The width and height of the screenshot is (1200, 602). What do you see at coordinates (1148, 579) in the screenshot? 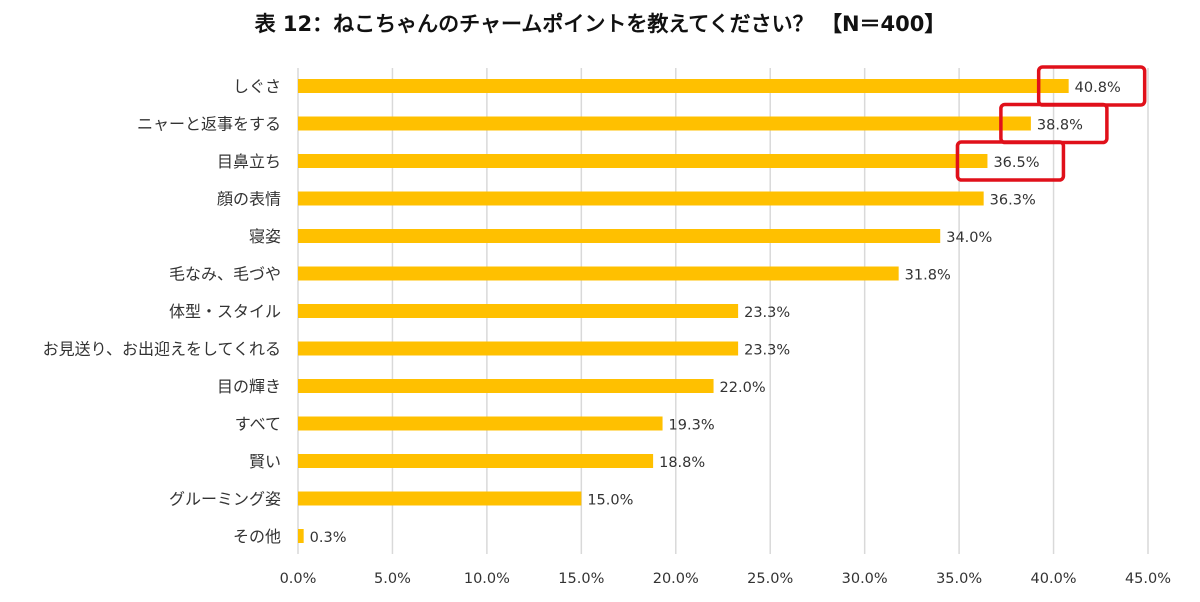
I see `x-tick-label: 45.0%` at bounding box center [1148, 579].